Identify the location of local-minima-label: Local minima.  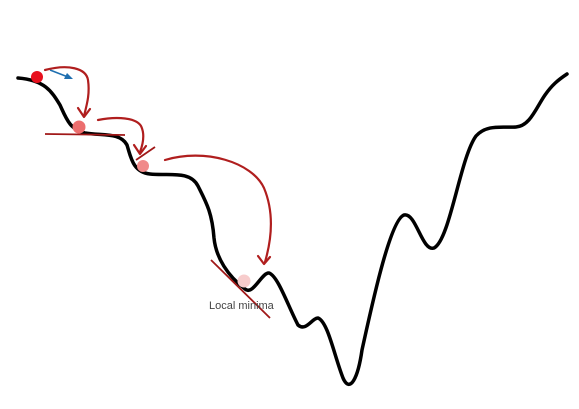
(242, 306).